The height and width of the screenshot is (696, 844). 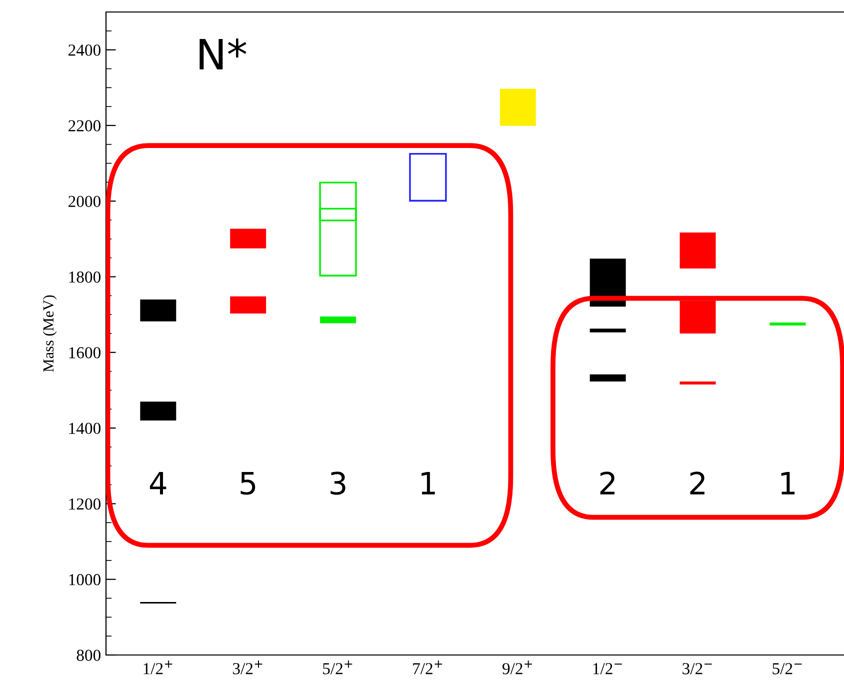 What do you see at coordinates (158, 483) in the screenshot?
I see `annotation: 4` at bounding box center [158, 483].